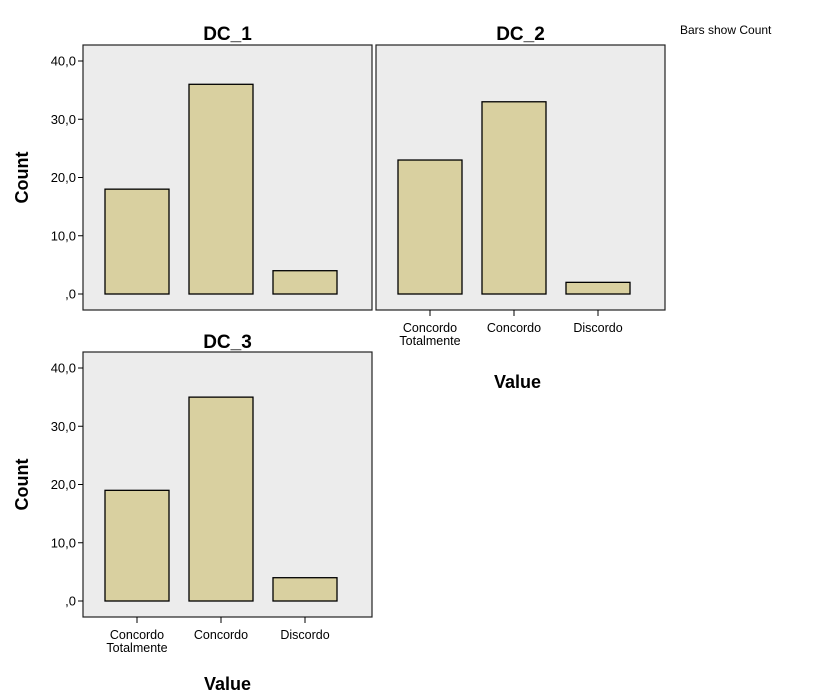  I want to click on chart-title: DC_3, so click(227, 342).